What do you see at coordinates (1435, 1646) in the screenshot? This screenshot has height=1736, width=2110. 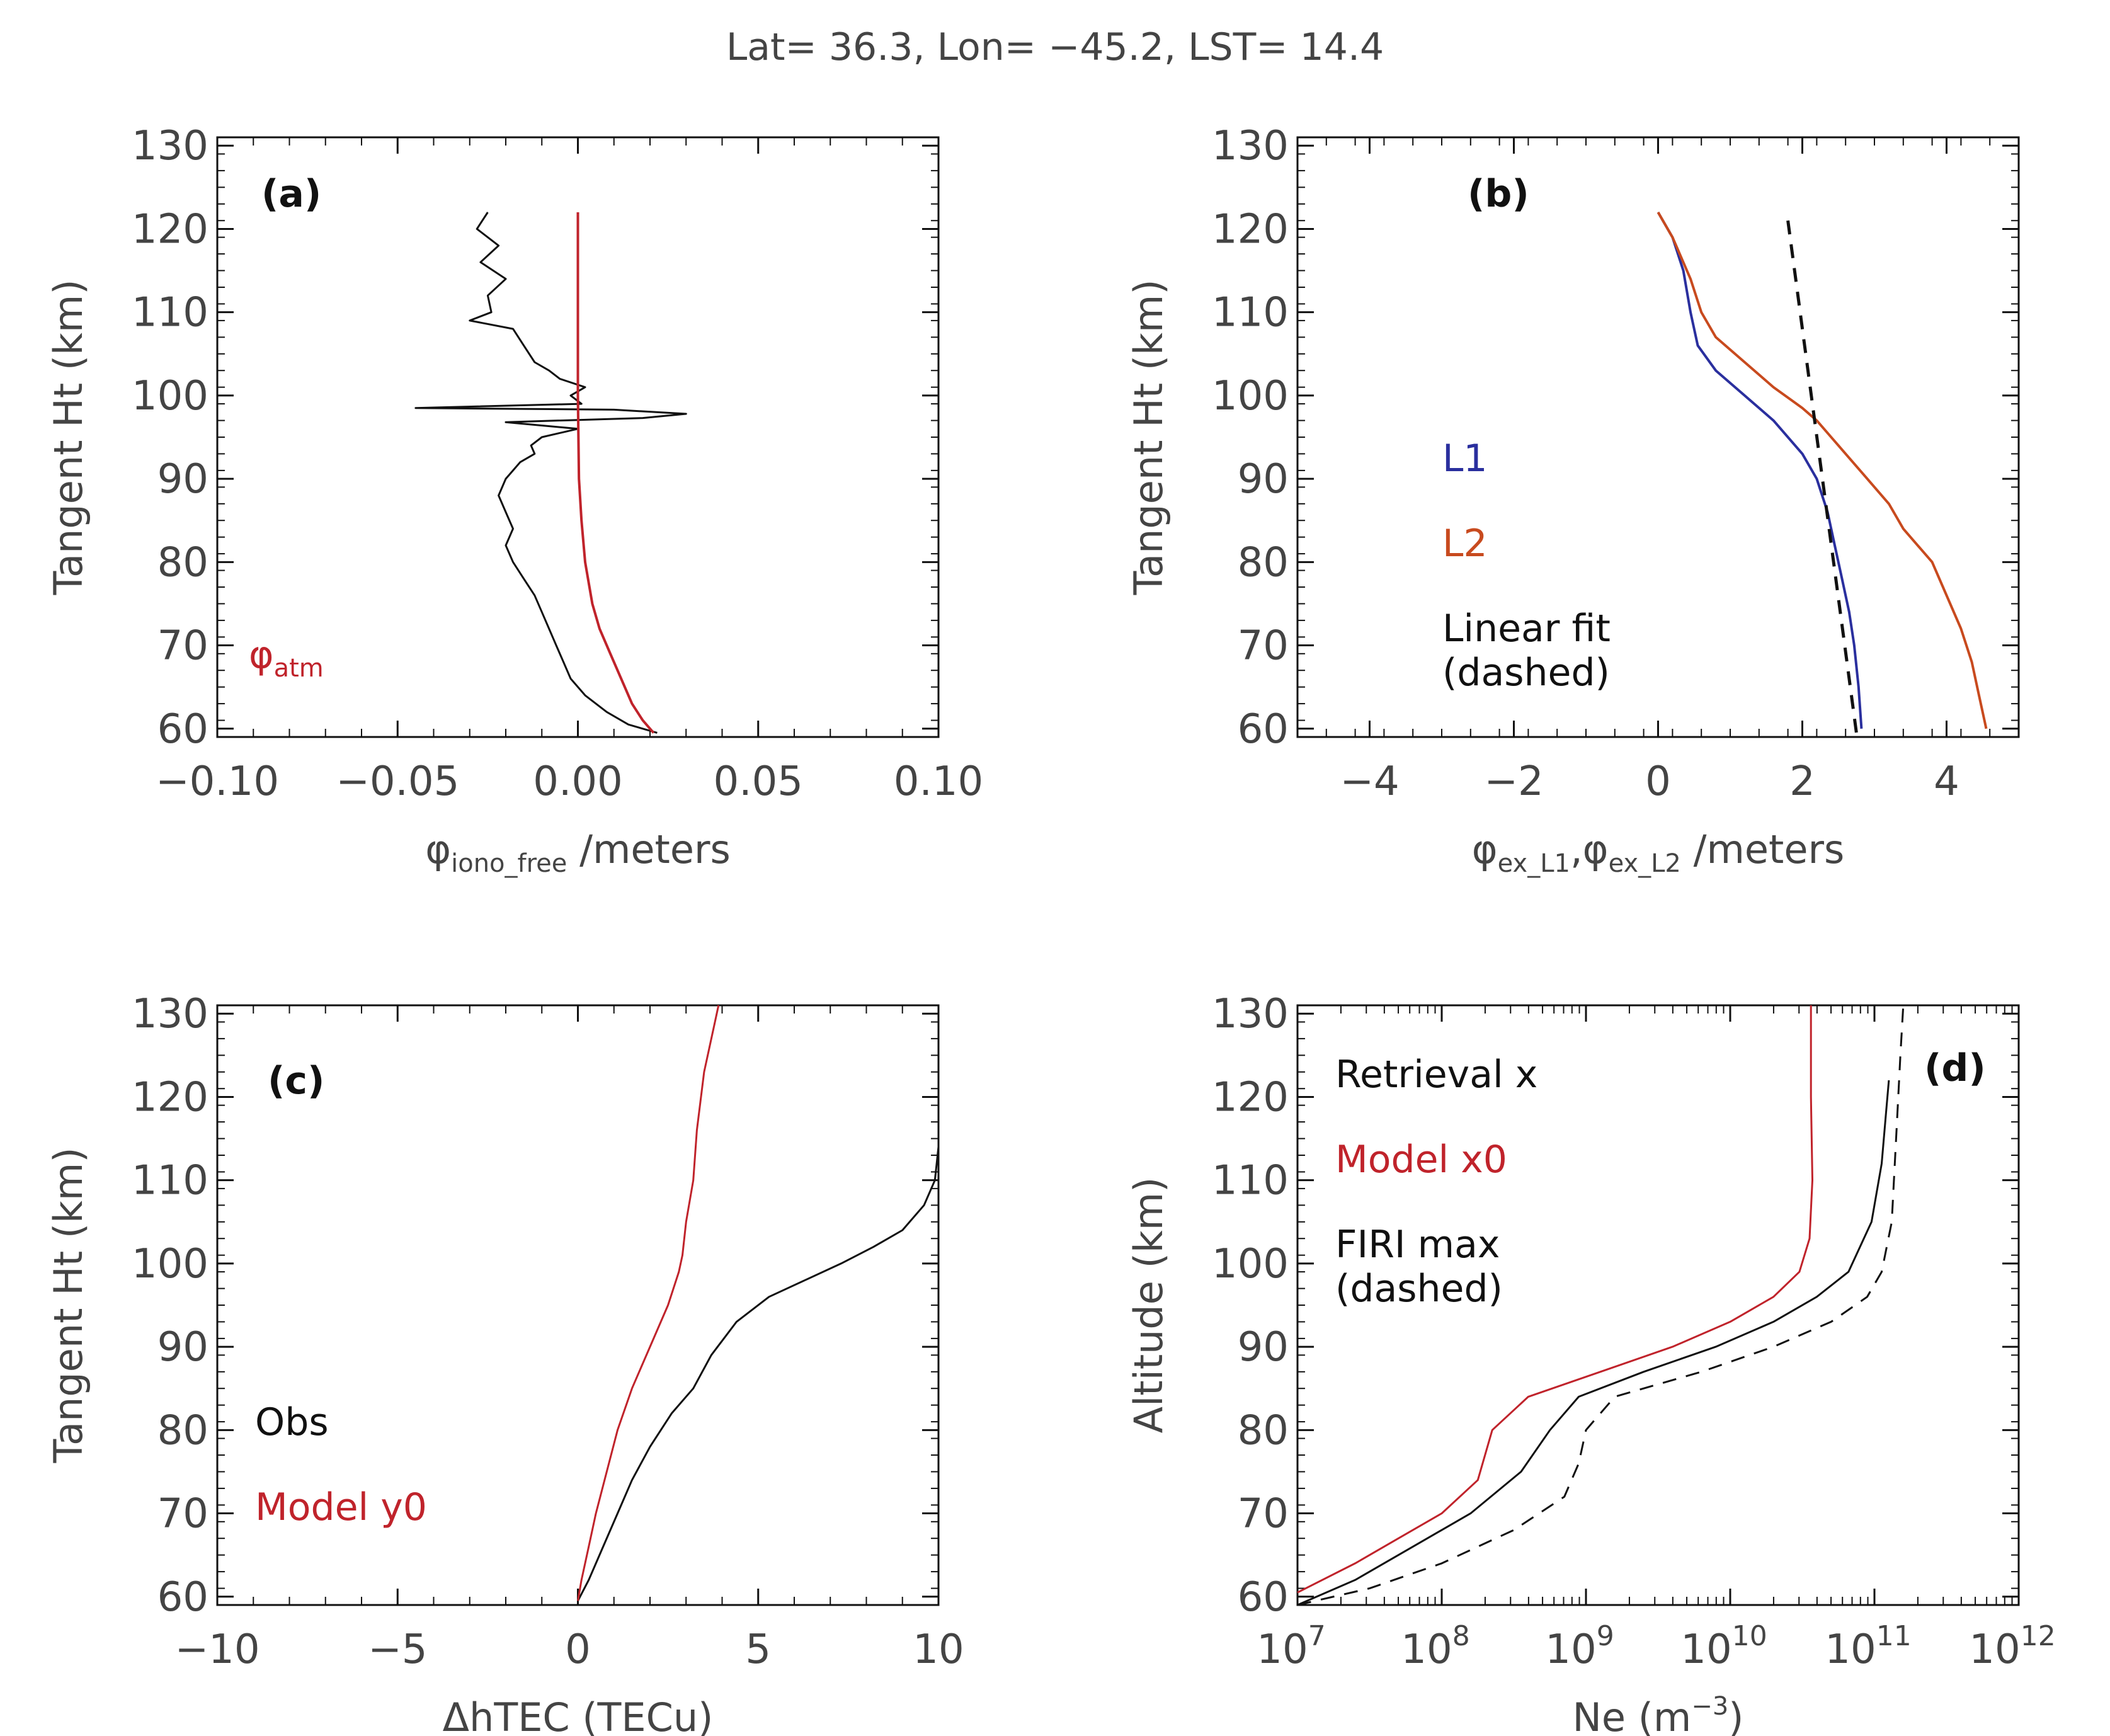 I see `x-tick-label: 10⁸` at bounding box center [1435, 1646].